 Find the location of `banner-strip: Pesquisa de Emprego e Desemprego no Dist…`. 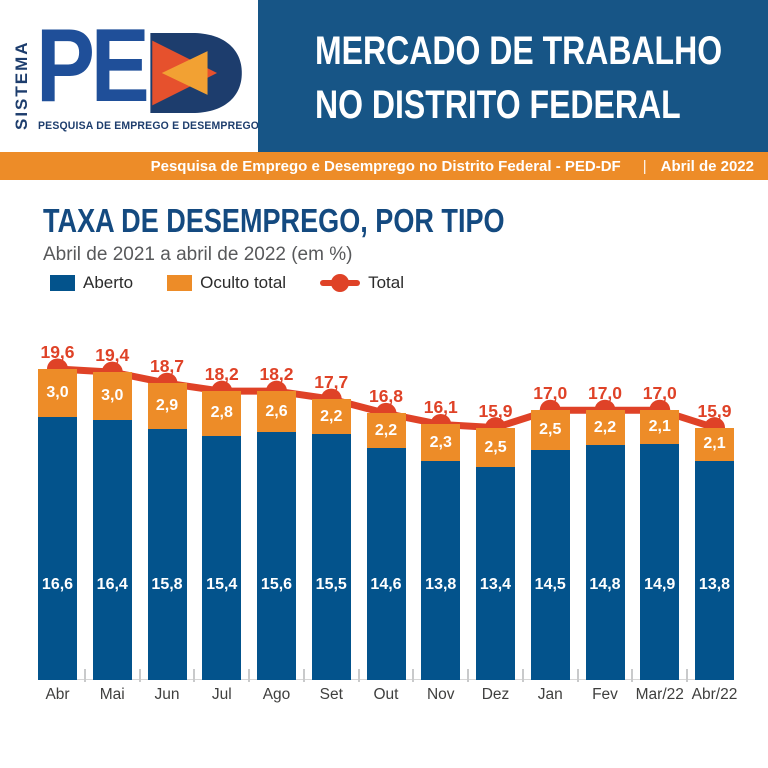

banner-strip: Pesquisa de Emprego e Desemprego no Dist… is located at coordinates (384, 166).